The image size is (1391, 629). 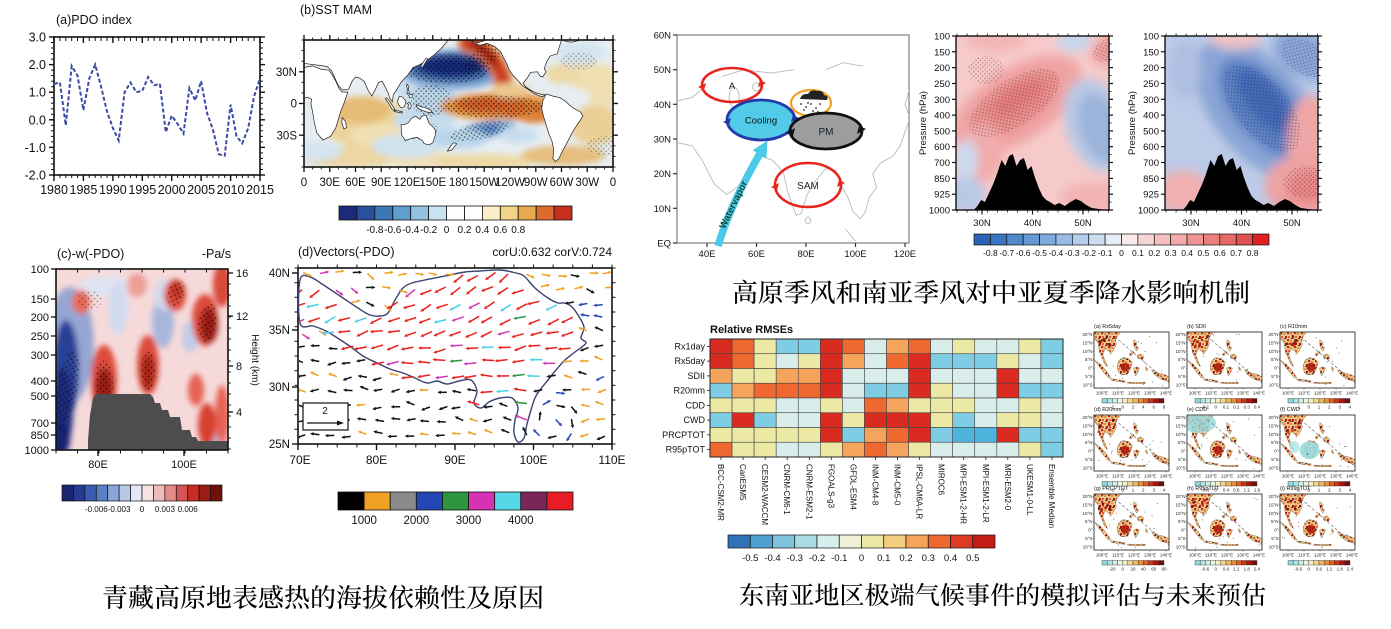 I want to click on svg-text: 40E, so click(x=707, y=254).